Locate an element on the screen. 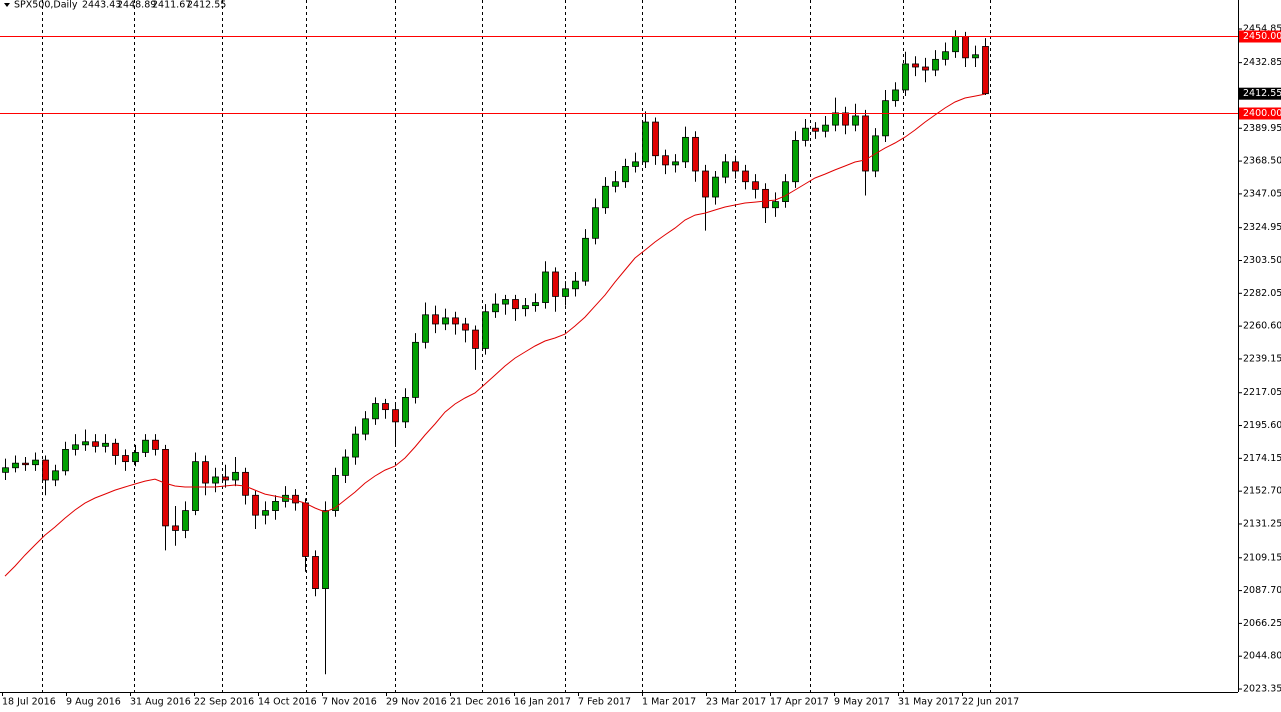 The width and height of the screenshot is (1281, 712). x-tick-label: 22 Sep 2016 is located at coordinates (224, 702).